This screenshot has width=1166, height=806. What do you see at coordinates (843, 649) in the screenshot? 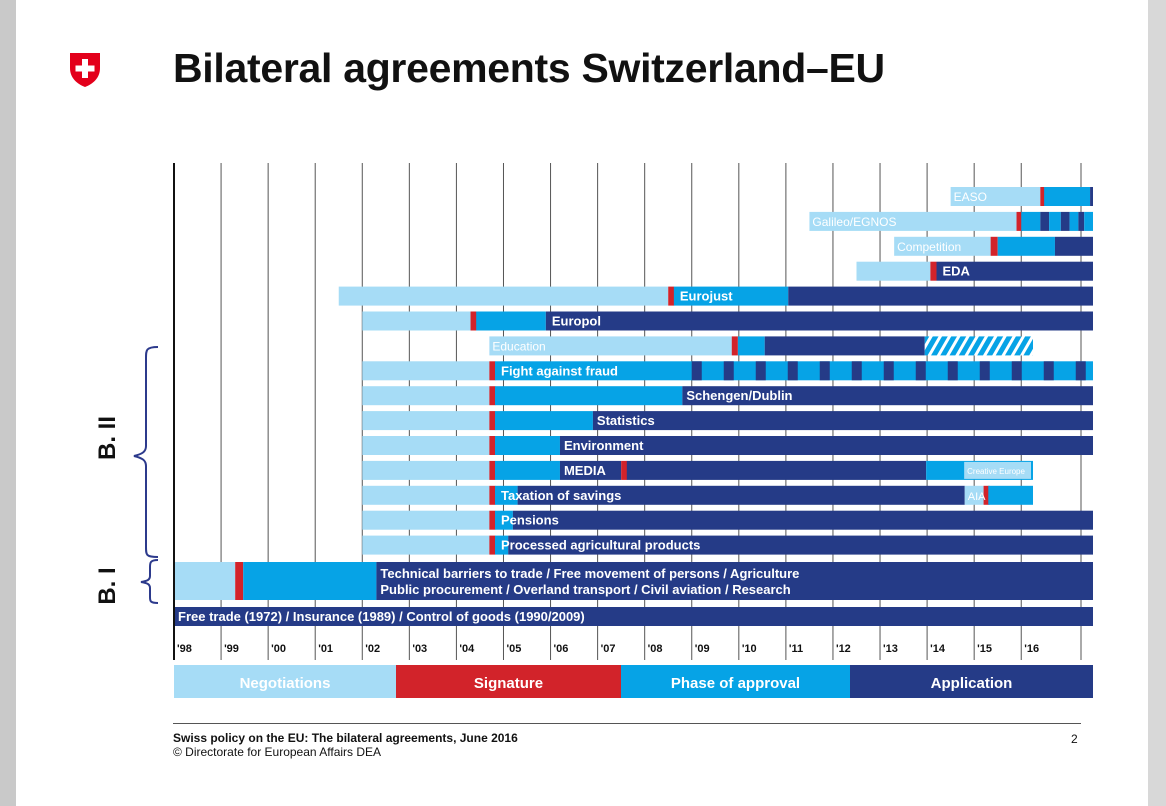
I see `x-tick-label: '12` at bounding box center [843, 649].